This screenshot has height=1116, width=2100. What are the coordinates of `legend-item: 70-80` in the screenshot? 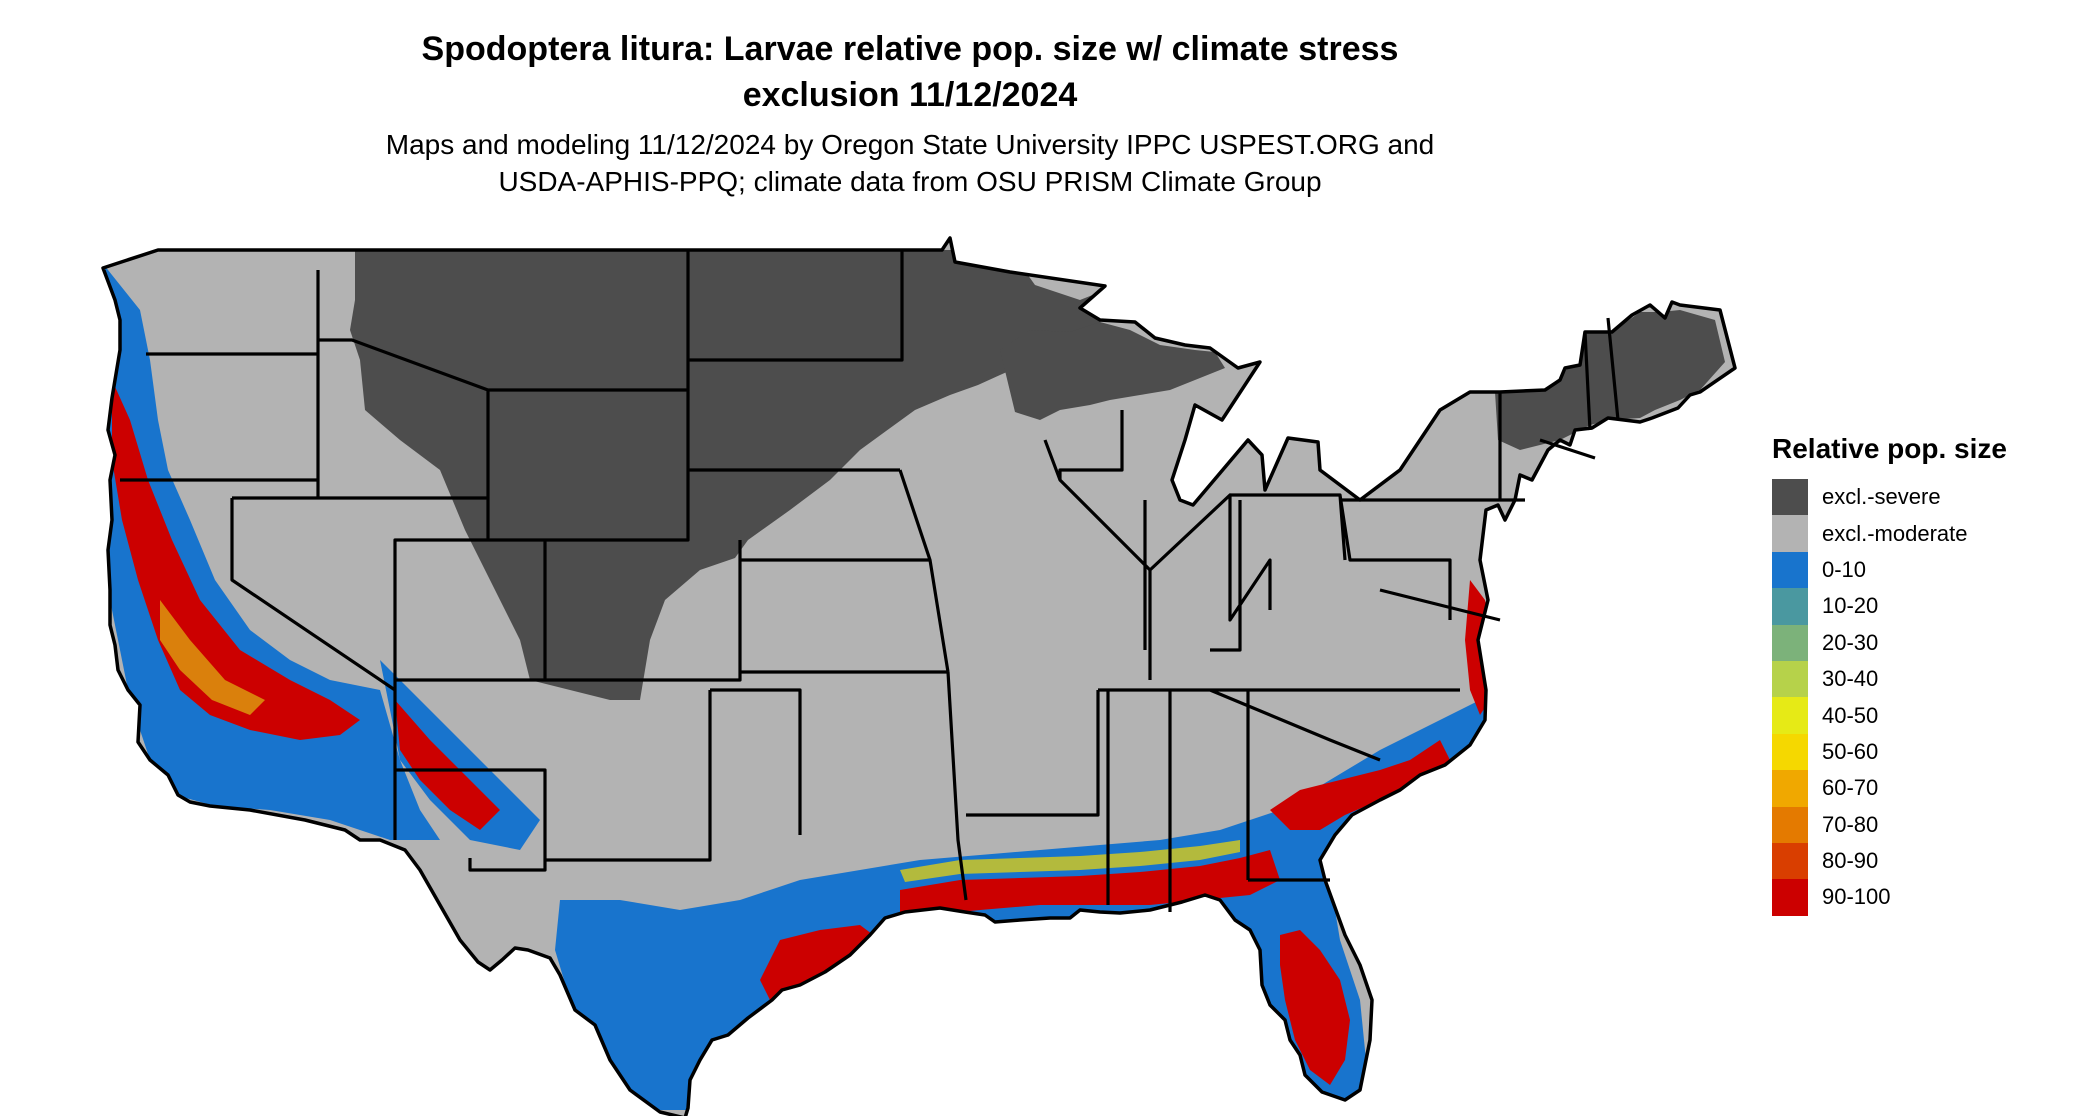 It's located at (1889, 824).